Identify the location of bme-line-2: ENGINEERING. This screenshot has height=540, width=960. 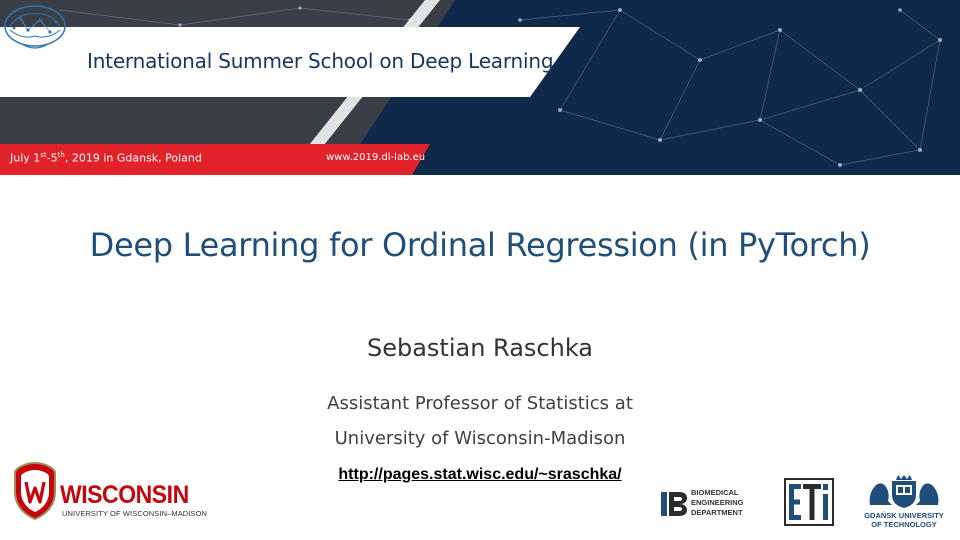
(717, 502).